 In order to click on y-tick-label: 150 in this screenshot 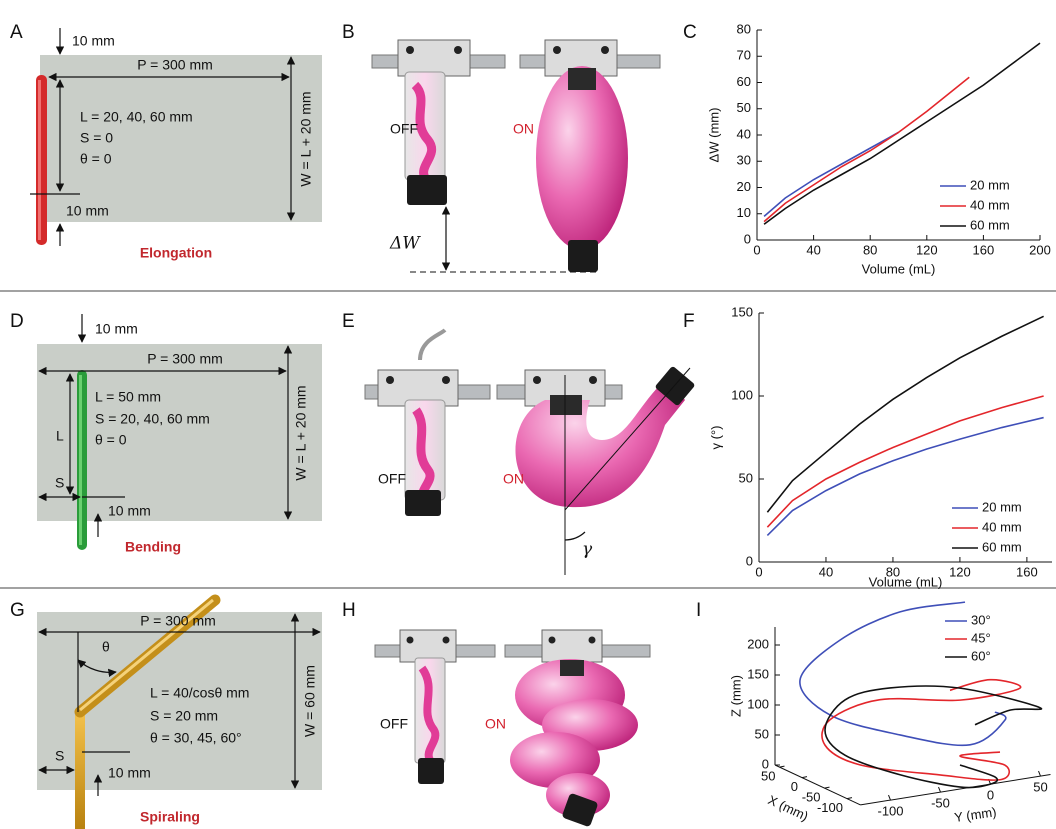, I will do `click(742, 311)`.